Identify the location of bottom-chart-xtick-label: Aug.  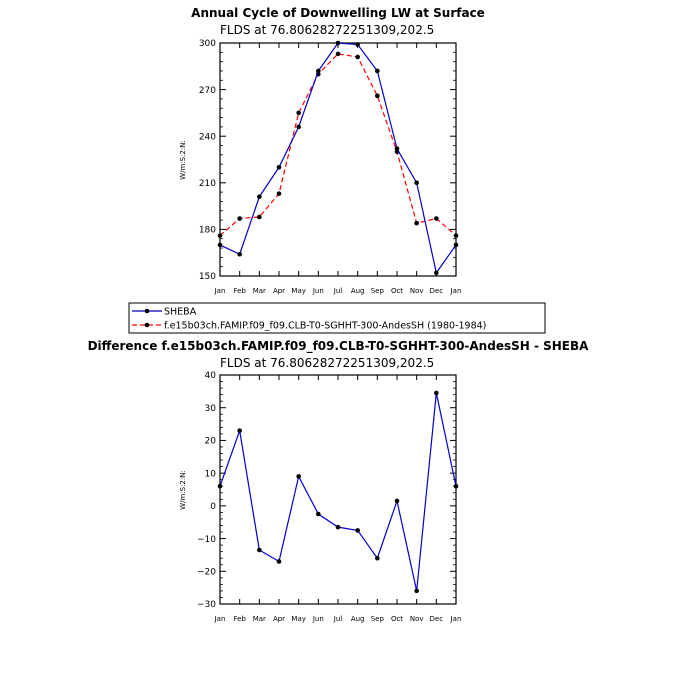
(358, 619).